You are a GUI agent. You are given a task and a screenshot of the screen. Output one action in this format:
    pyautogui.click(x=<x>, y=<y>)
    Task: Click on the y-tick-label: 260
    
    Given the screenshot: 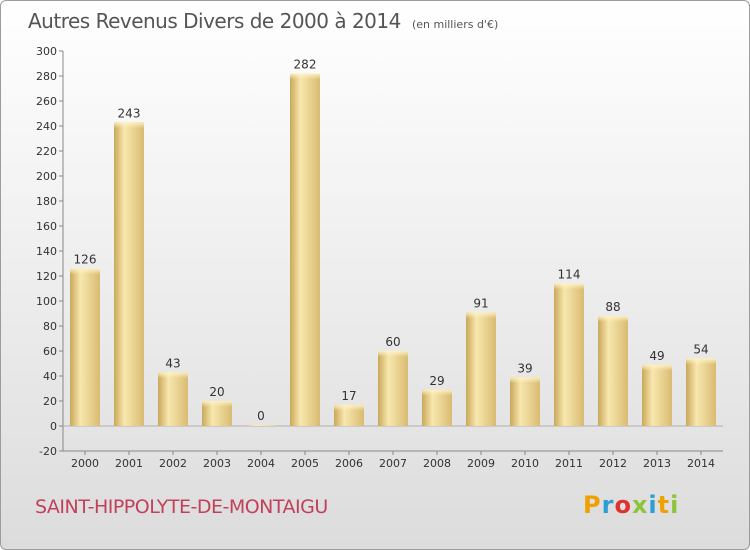 What is the action you would take?
    pyautogui.click(x=46, y=101)
    